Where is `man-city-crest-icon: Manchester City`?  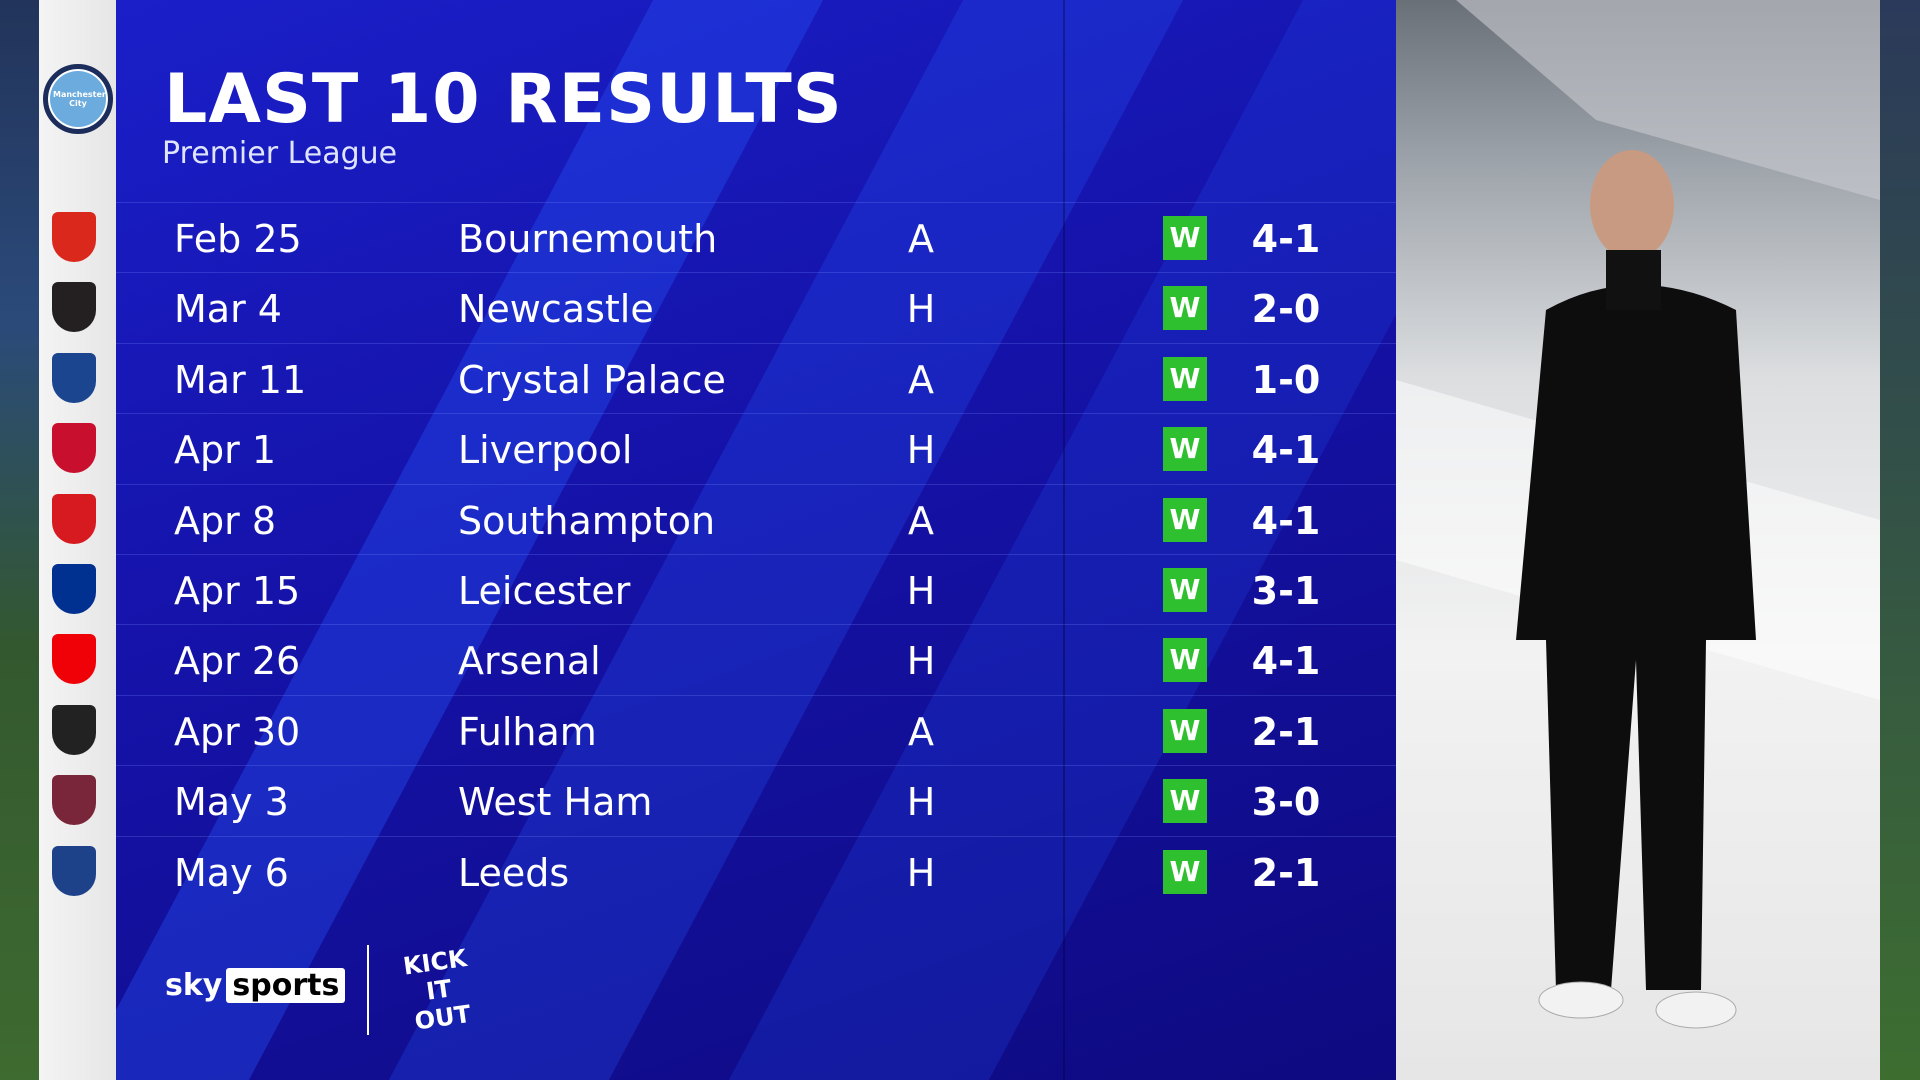
man-city-crest-icon: Manchester City is located at coordinates (78, 99).